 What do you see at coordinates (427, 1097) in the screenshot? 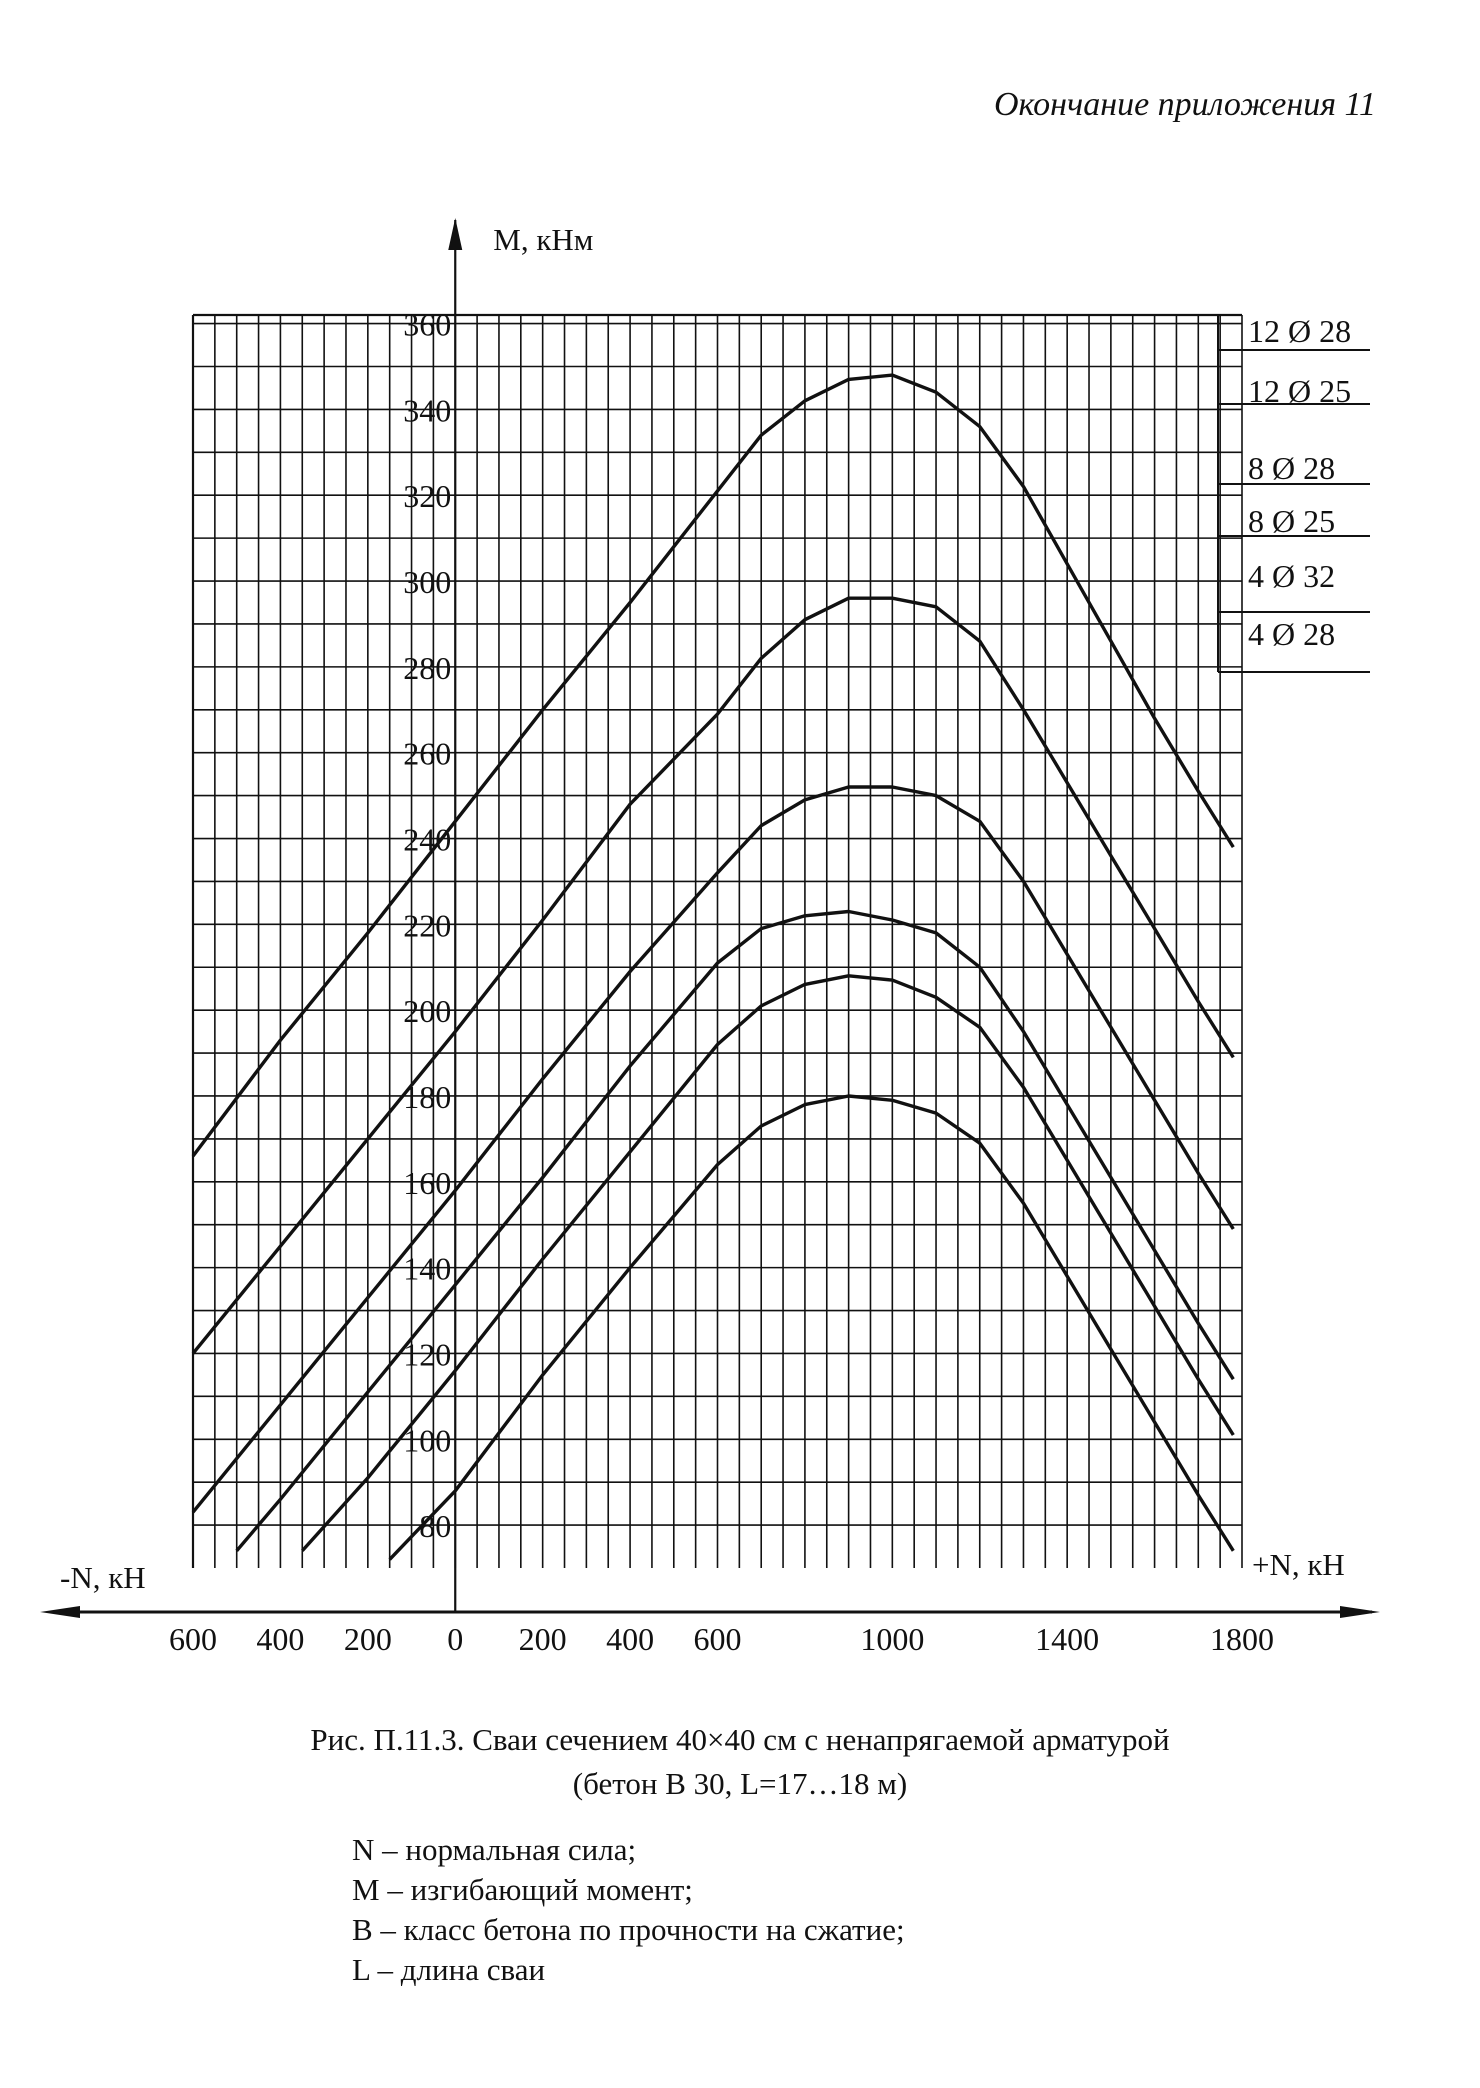
I see `y-tick-label: 180` at bounding box center [427, 1097].